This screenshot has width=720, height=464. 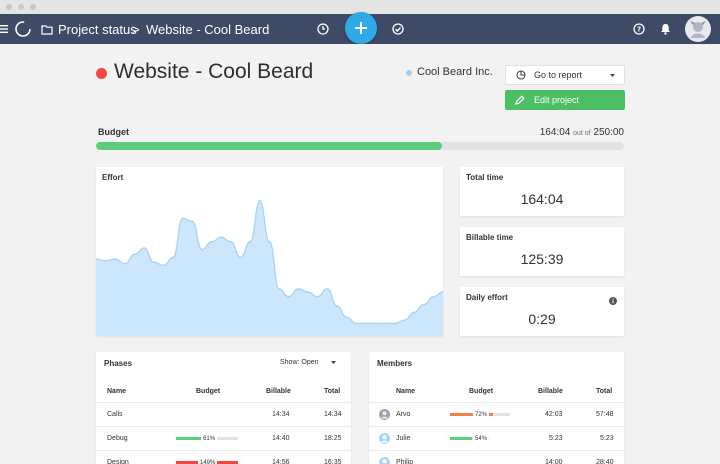 What do you see at coordinates (455, 72) in the screenshot?
I see `client-name: Cool Beard Inc.` at bounding box center [455, 72].